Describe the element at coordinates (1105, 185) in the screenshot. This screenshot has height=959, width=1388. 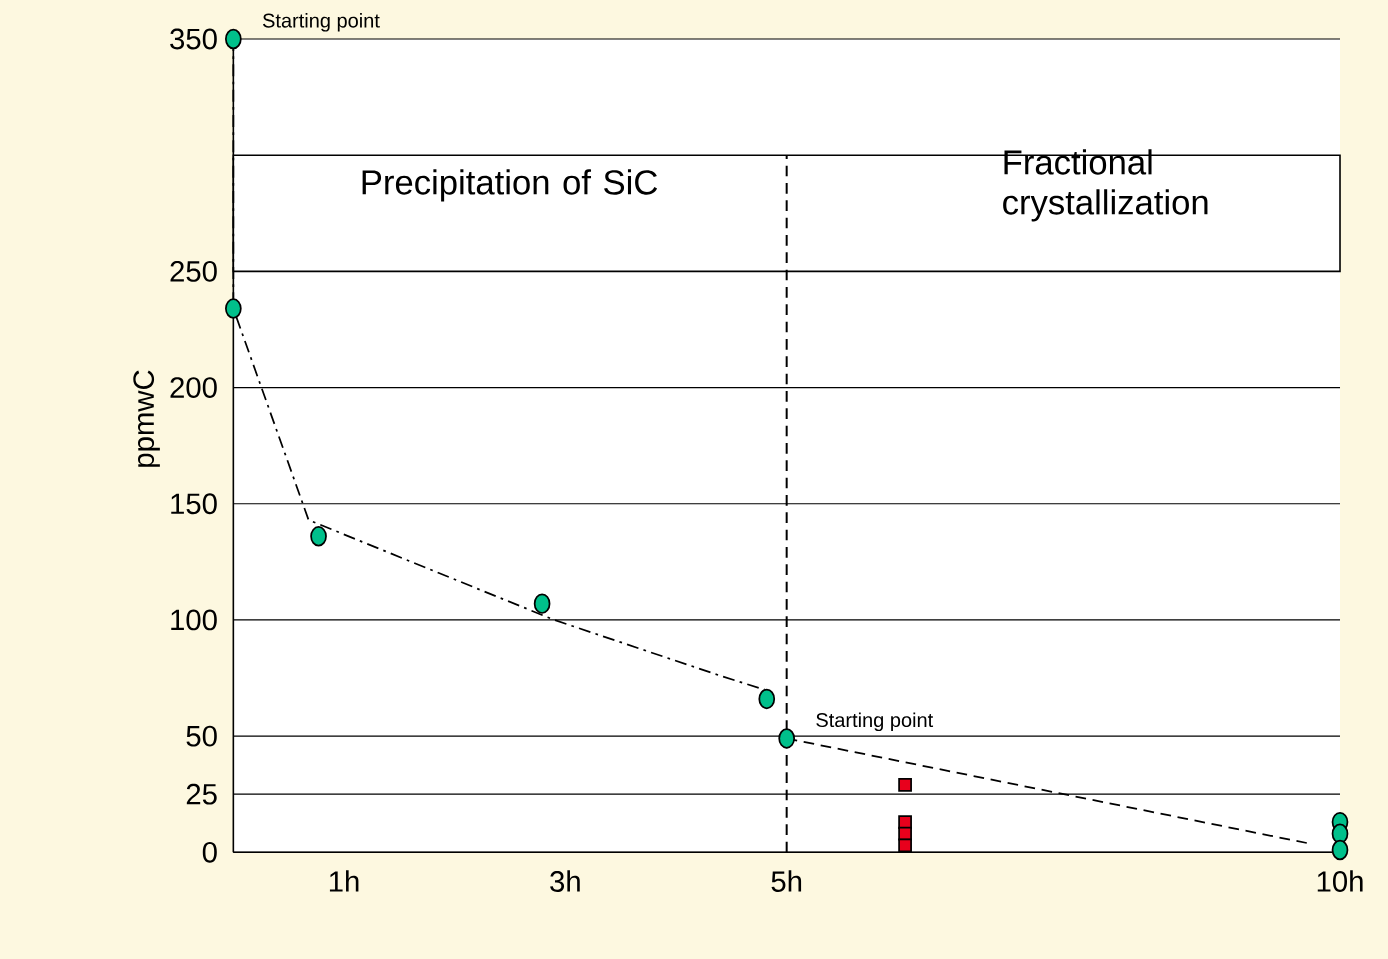
I see `annotation: Fractional crystallization` at that location.